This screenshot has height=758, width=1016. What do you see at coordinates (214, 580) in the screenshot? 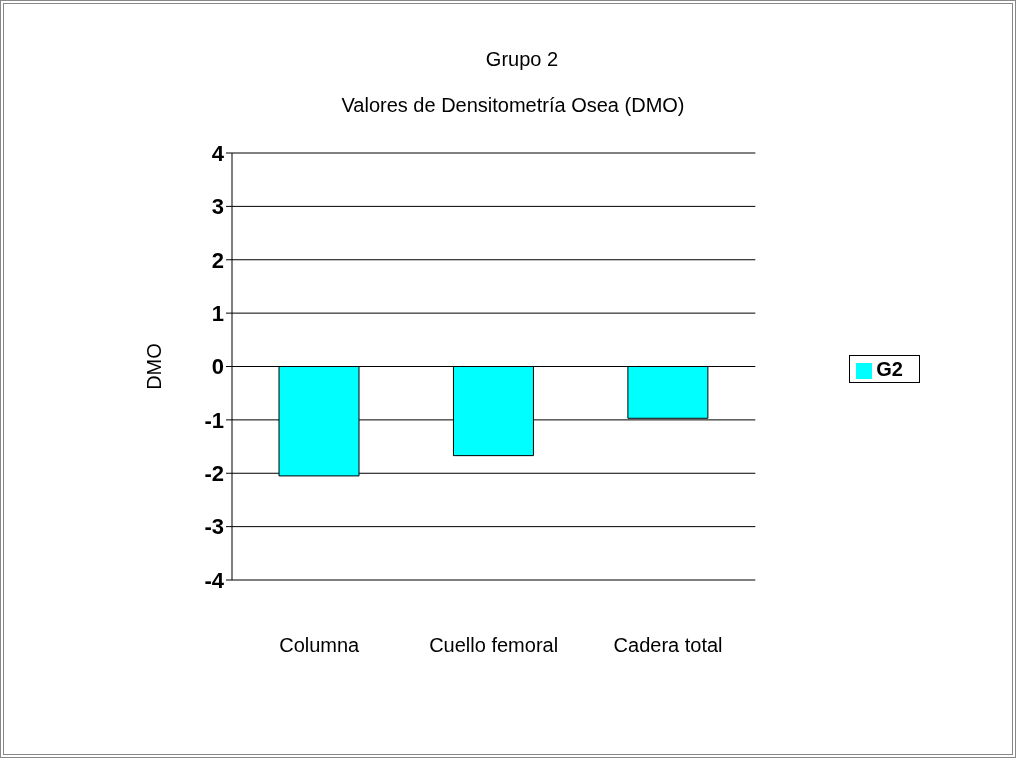
I see `y-tick-label: -4` at bounding box center [214, 580].